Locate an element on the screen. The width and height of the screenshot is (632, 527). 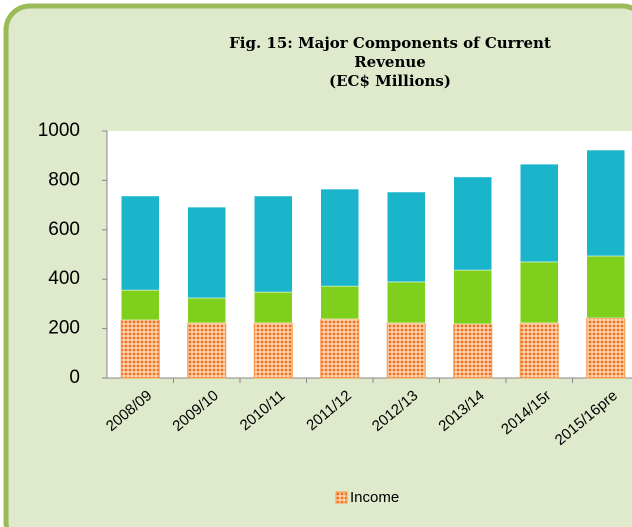
y-tick-label: 0 is located at coordinates (74, 377).